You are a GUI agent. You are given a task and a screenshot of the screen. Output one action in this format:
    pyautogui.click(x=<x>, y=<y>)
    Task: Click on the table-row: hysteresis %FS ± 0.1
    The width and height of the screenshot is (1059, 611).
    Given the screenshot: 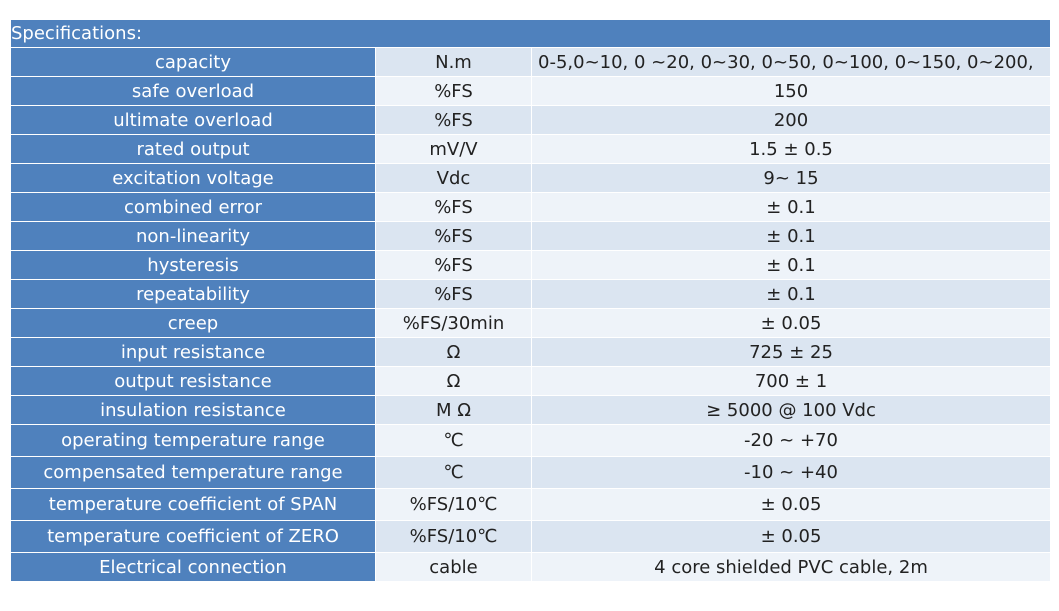 What is the action you would take?
    pyautogui.click(x=531, y=265)
    